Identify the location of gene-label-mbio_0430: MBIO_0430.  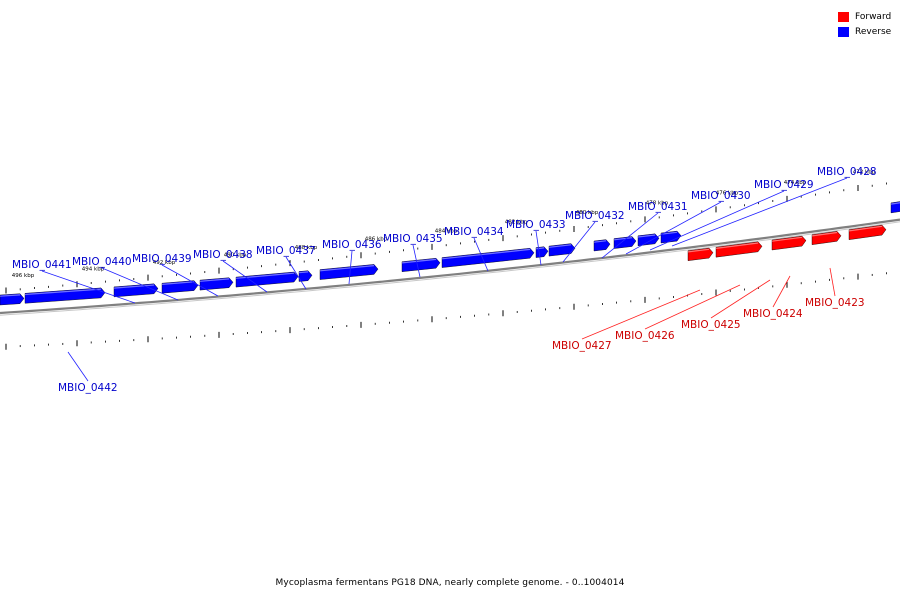
(721, 196).